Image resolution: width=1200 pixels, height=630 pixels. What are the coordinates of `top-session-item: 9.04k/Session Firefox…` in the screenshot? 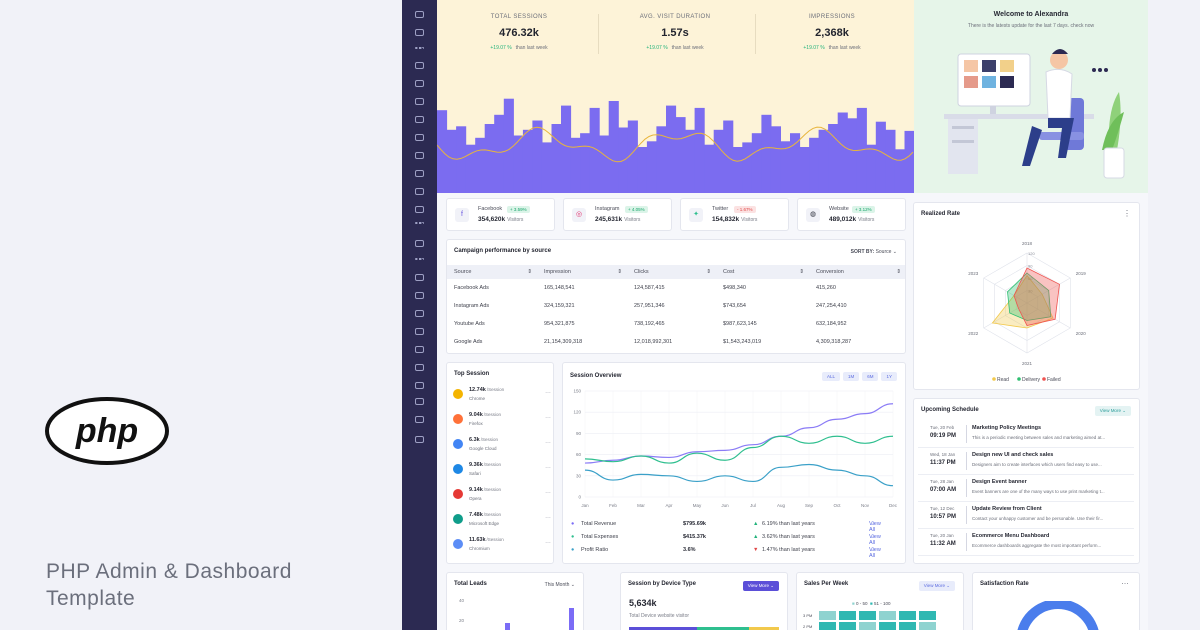 It's located at (502, 420).